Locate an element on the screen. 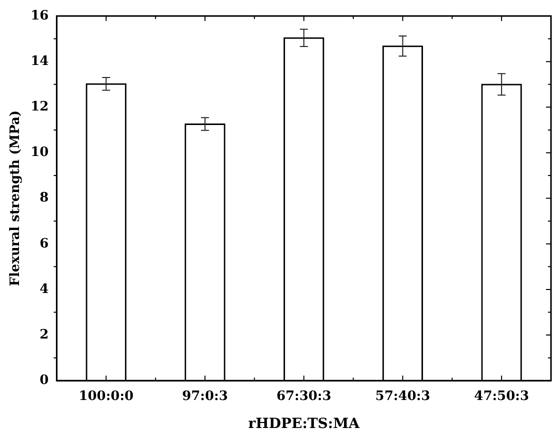 This screenshot has height=441, width=559. y-tick-label: 4 is located at coordinates (44, 289).